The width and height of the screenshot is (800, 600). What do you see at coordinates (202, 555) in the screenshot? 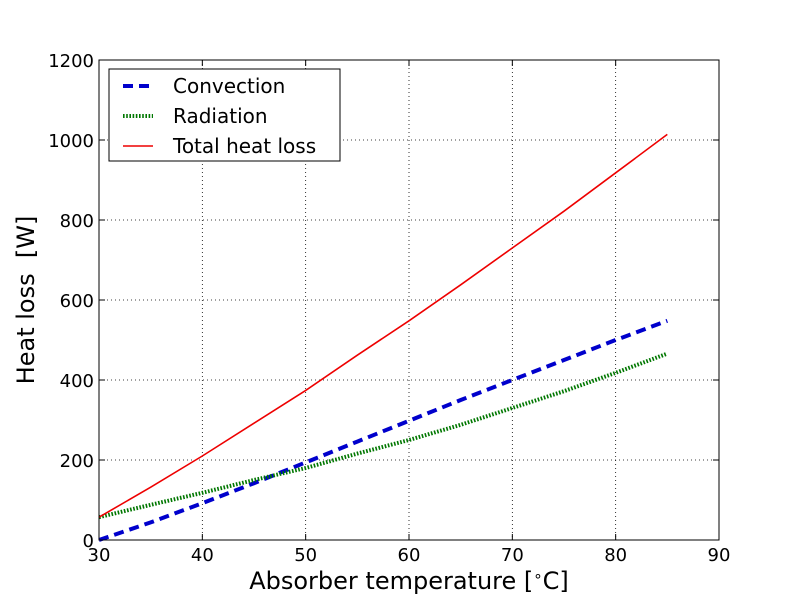
I see `x-tick-label: 40` at bounding box center [202, 555].